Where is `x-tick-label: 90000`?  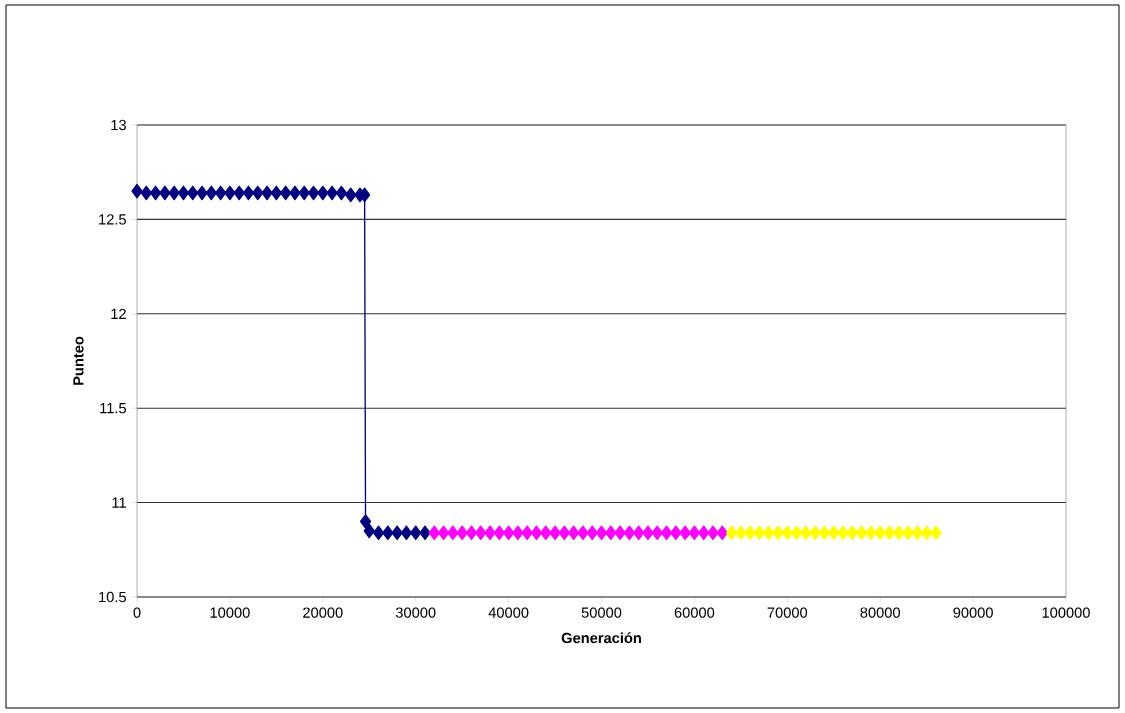 x-tick-label: 90000 is located at coordinates (973, 612).